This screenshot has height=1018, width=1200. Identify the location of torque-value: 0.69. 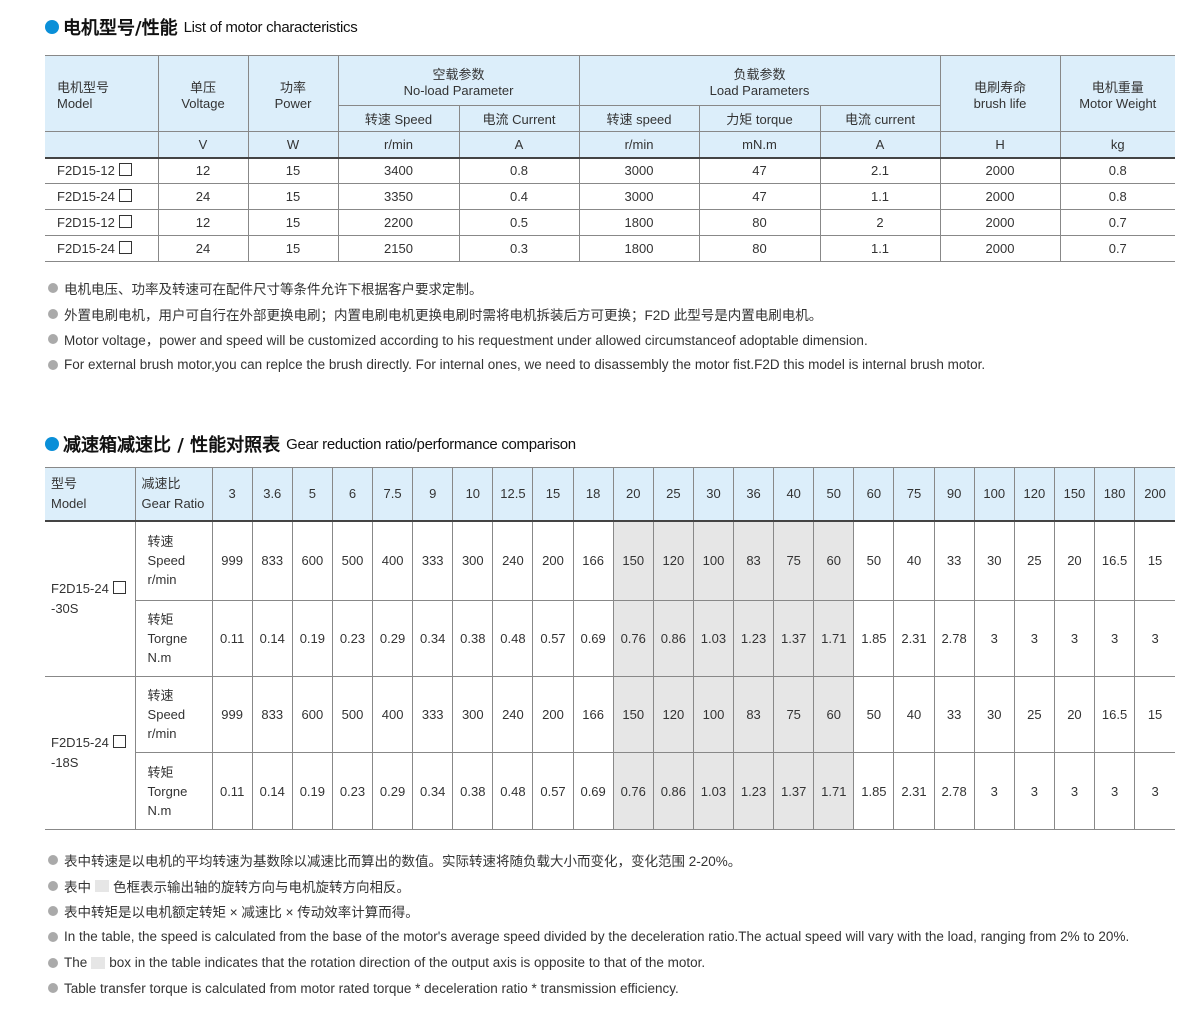
(593, 638).